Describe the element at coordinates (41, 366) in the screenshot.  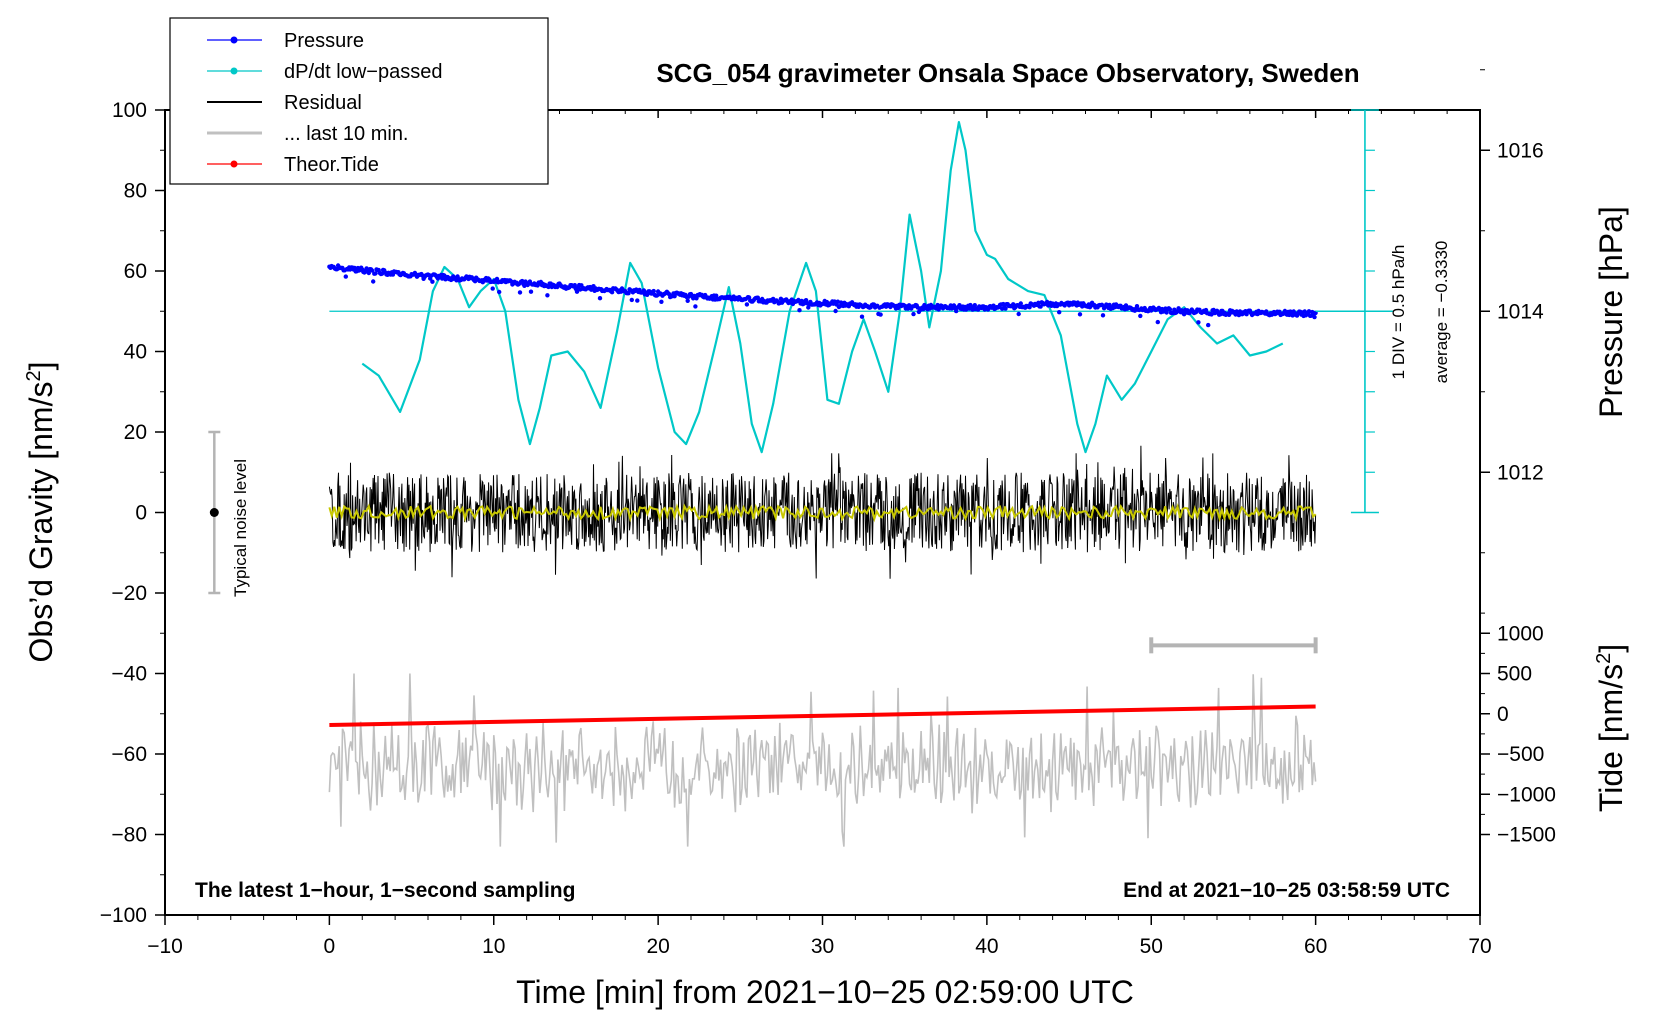
I see `y-axis-label-close: ]` at that location.